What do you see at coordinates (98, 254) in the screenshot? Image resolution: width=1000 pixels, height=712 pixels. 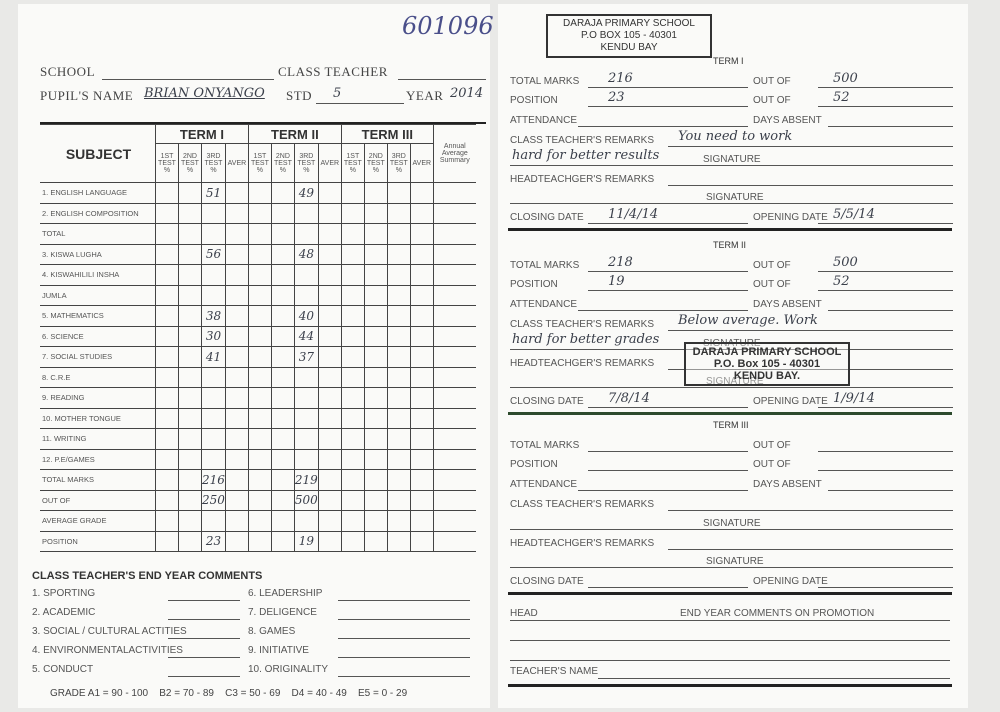 I see `subject-label: 3. KISWA LUGHA` at bounding box center [98, 254].